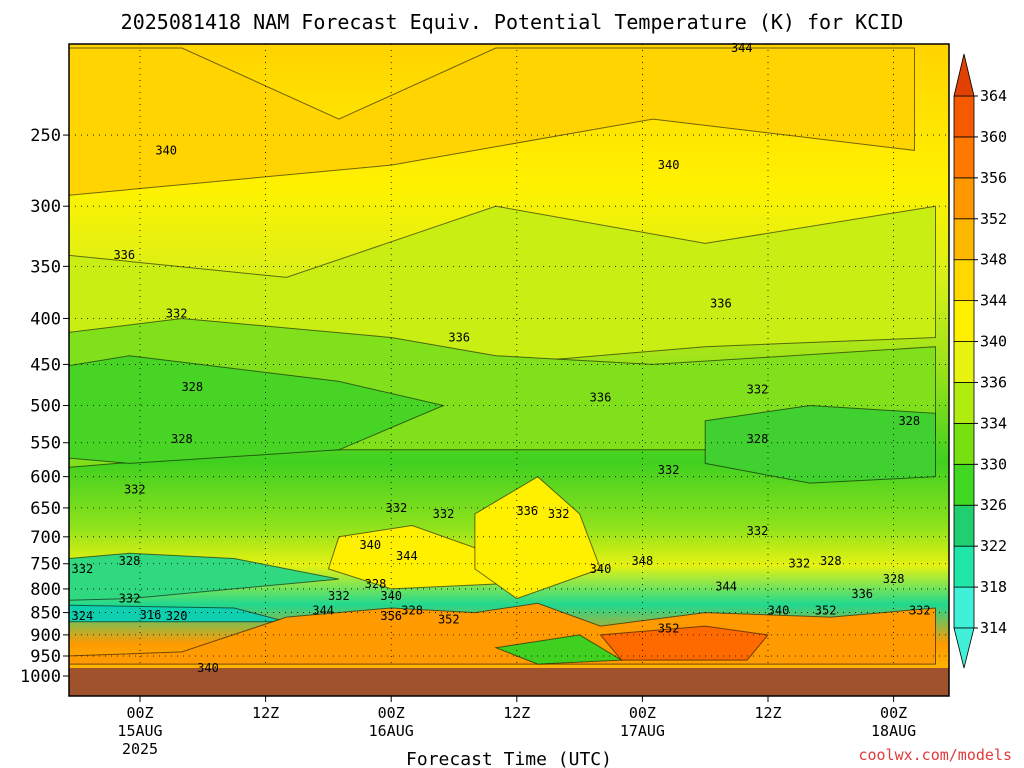  I want to click on contour-label: 320, so click(177, 616).